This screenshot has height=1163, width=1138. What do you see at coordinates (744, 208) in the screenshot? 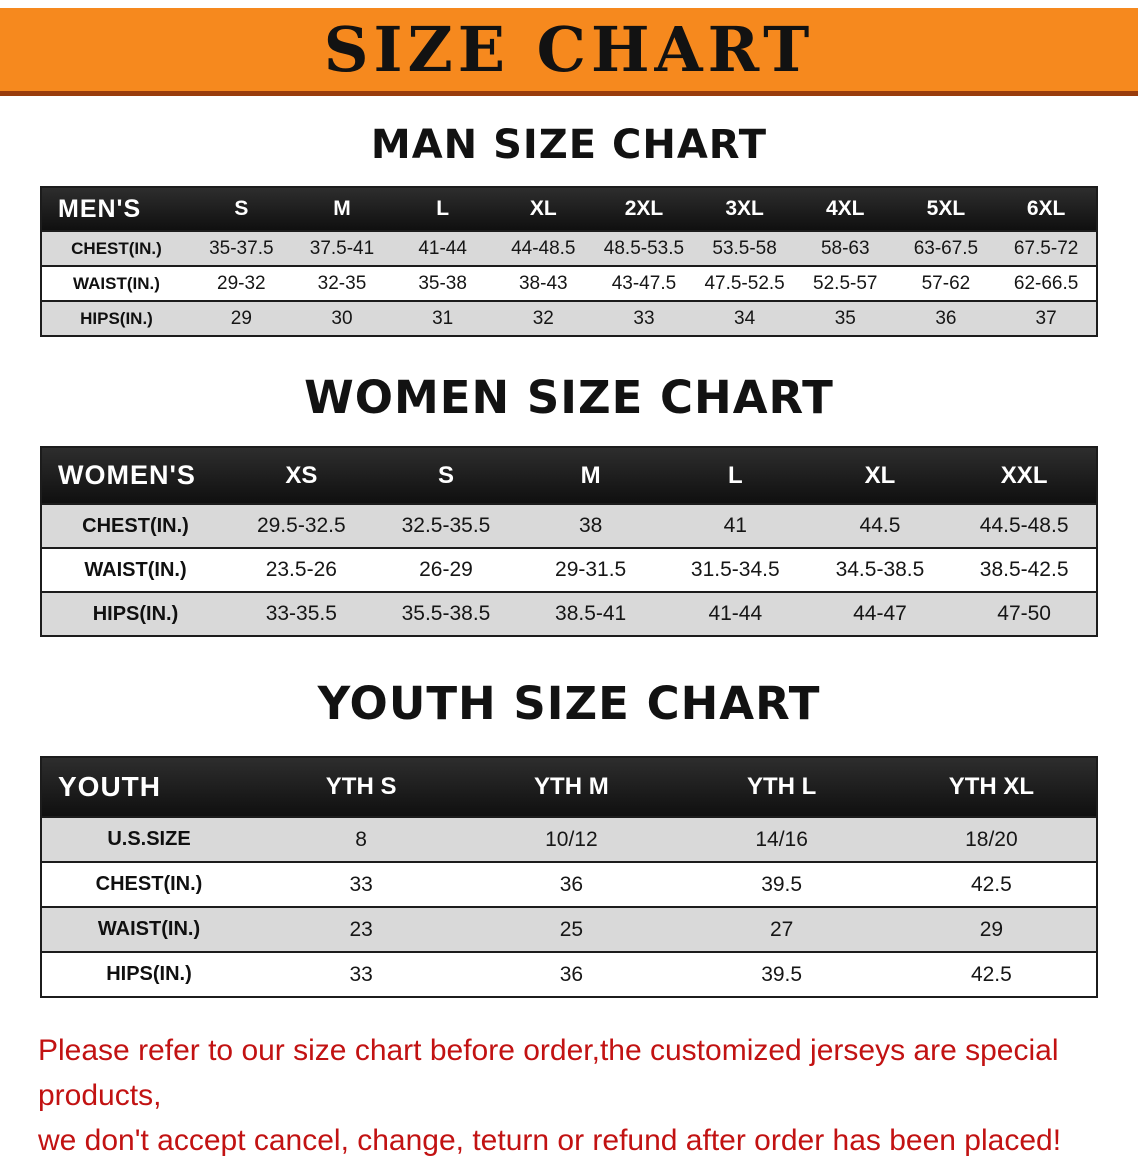
I see `column-header-3xl: 3XL` at bounding box center [744, 208].